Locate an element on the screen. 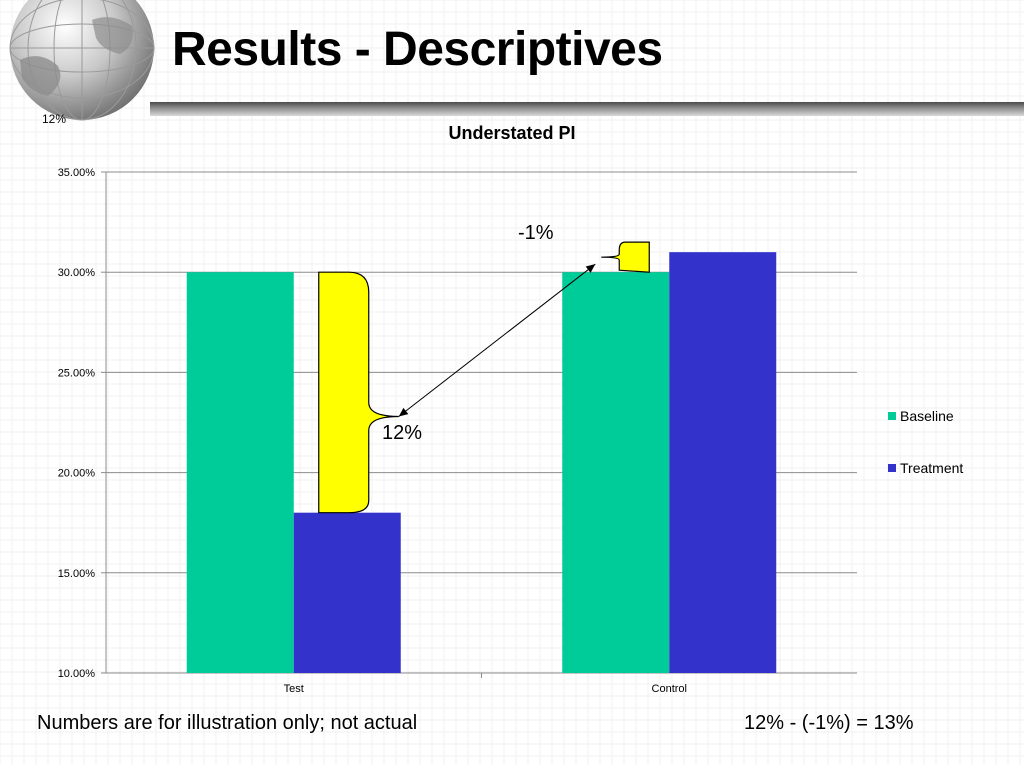 The image size is (1024, 765). legend-swatch-baseline is located at coordinates (892, 416).